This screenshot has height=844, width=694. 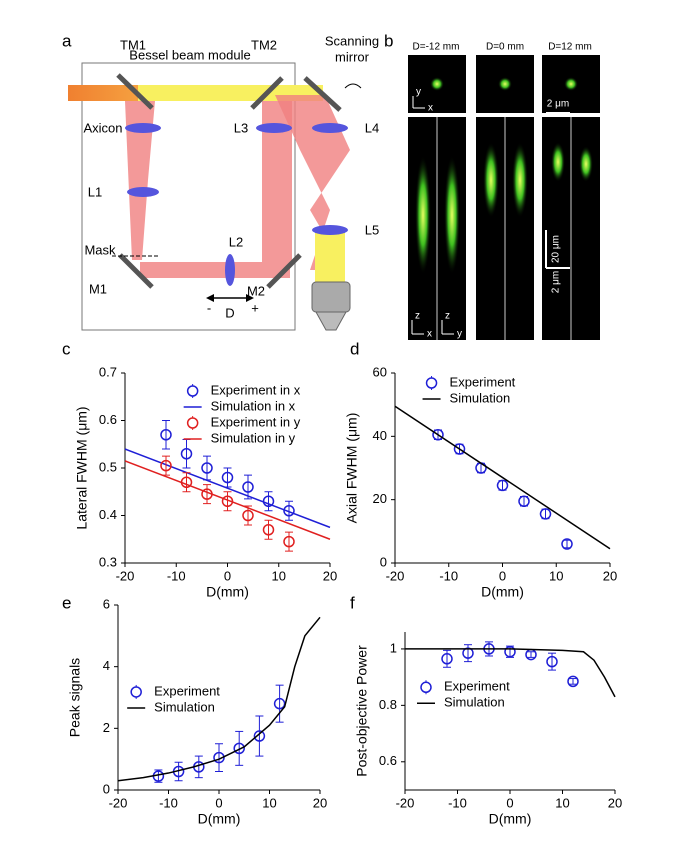 I want to click on y-tick-label: 40, so click(x=380, y=435).